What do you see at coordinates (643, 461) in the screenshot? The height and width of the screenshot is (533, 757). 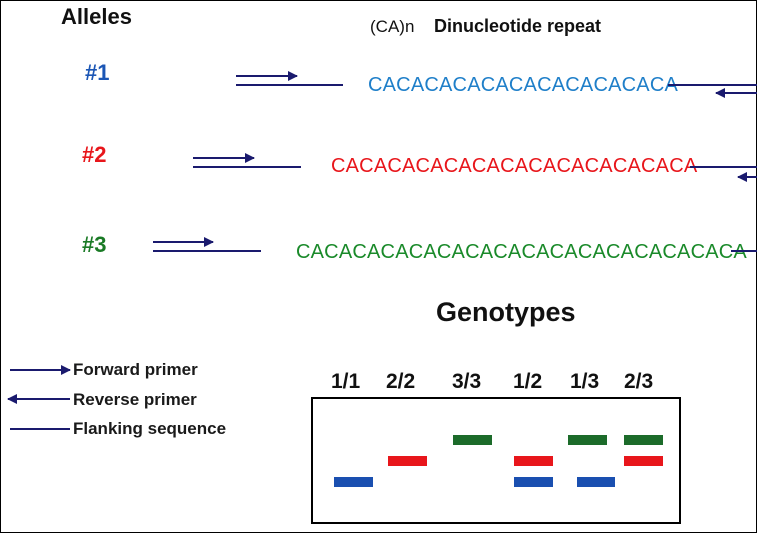 I see `band-2-3-allele2` at bounding box center [643, 461].